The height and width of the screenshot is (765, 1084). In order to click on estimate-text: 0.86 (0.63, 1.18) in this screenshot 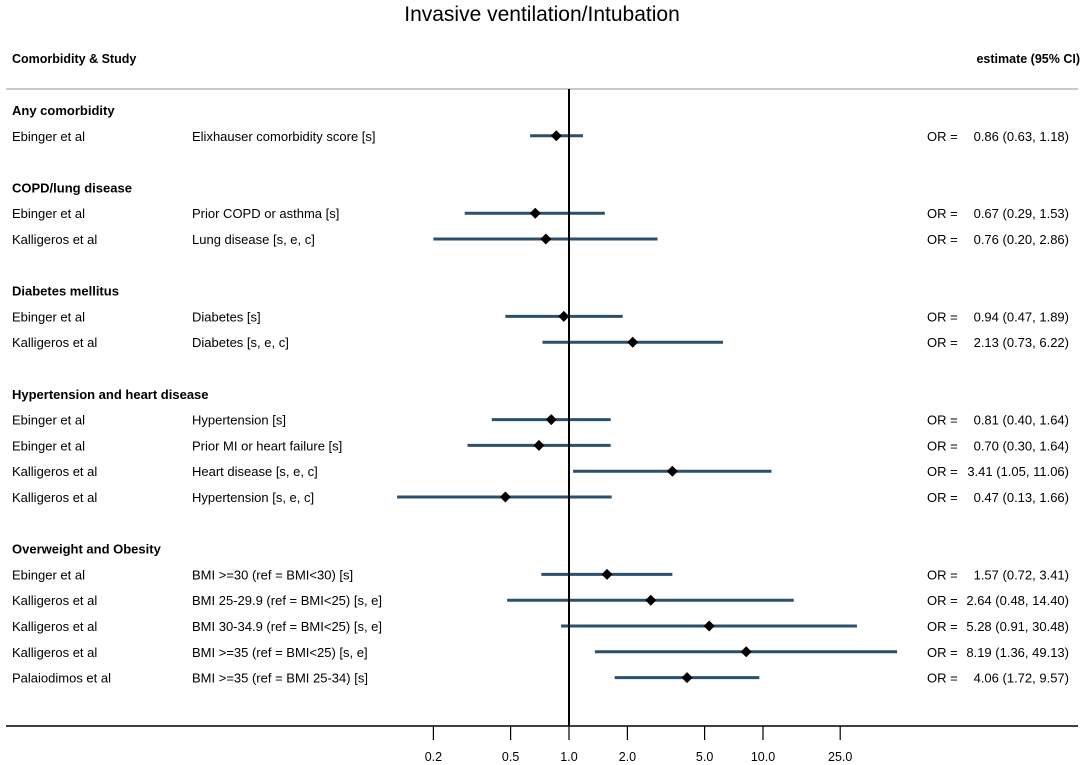, I will do `click(1021, 136)`.